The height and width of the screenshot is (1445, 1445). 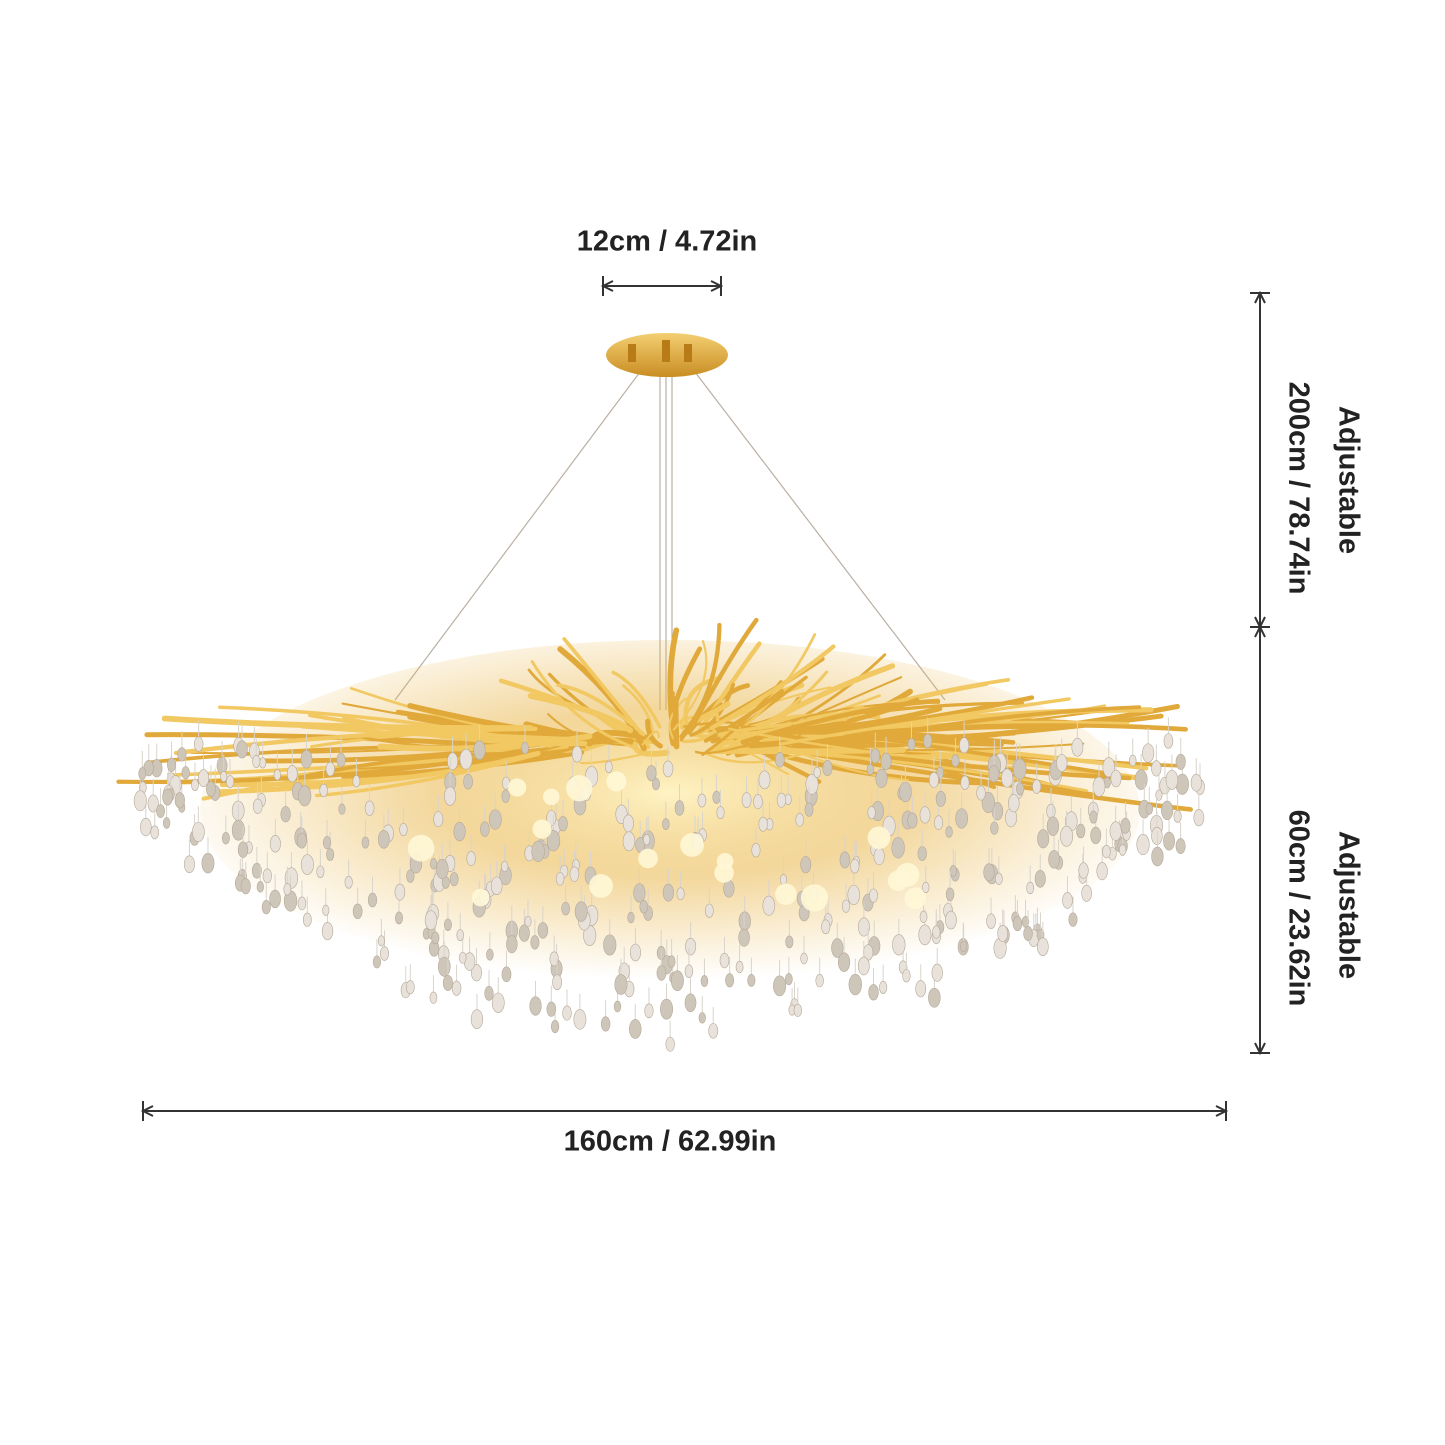 What do you see at coordinates (1348, 905) in the screenshot?
I see `body-note: Adjustable` at bounding box center [1348, 905].